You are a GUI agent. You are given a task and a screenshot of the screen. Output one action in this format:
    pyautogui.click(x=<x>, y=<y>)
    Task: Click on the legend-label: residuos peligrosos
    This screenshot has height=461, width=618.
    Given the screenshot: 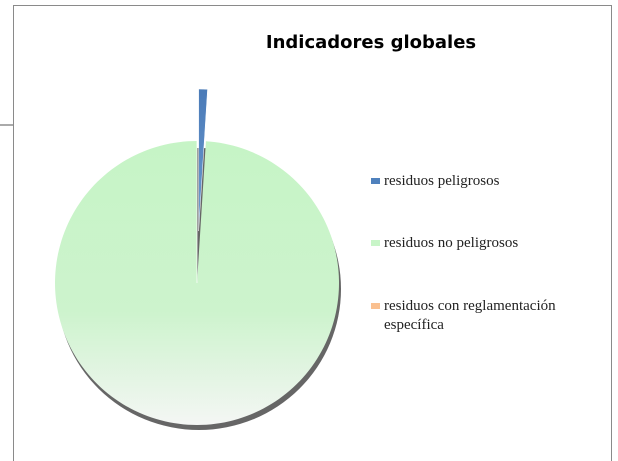 What is the action you would take?
    pyautogui.click(x=442, y=181)
    